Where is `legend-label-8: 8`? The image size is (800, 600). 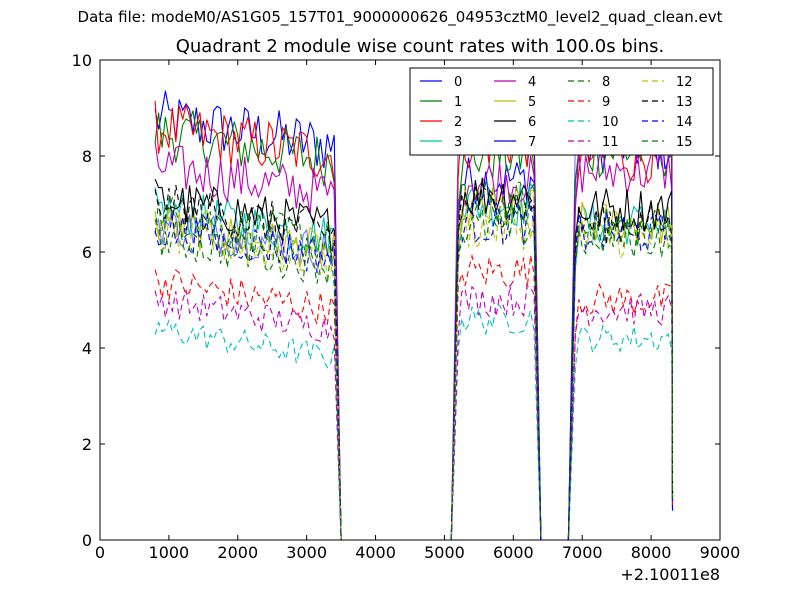
legend-label-8: 8 is located at coordinates (606, 82).